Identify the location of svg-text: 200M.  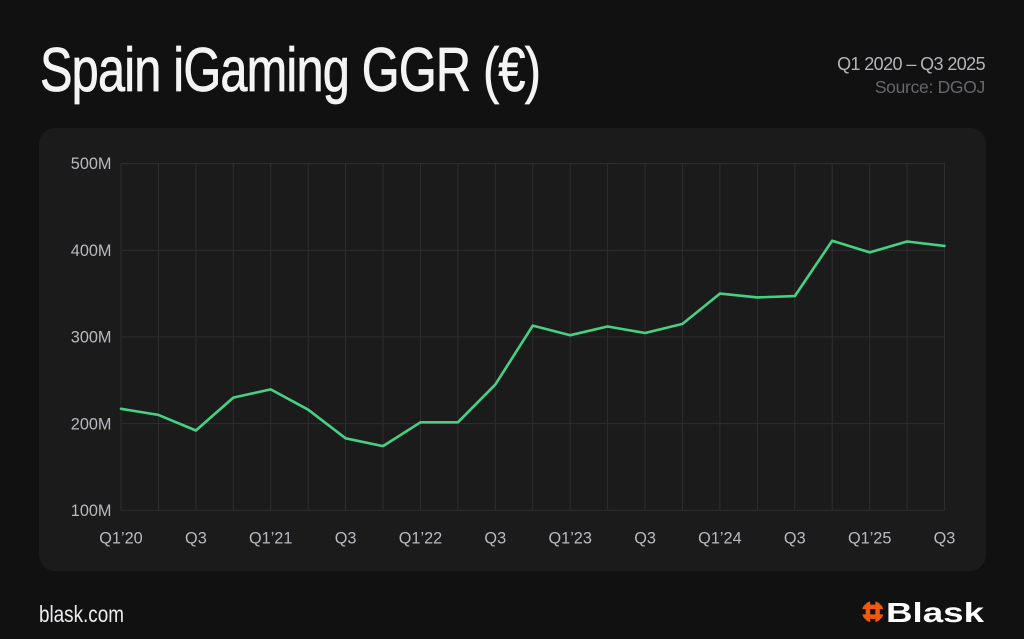
(91, 424).